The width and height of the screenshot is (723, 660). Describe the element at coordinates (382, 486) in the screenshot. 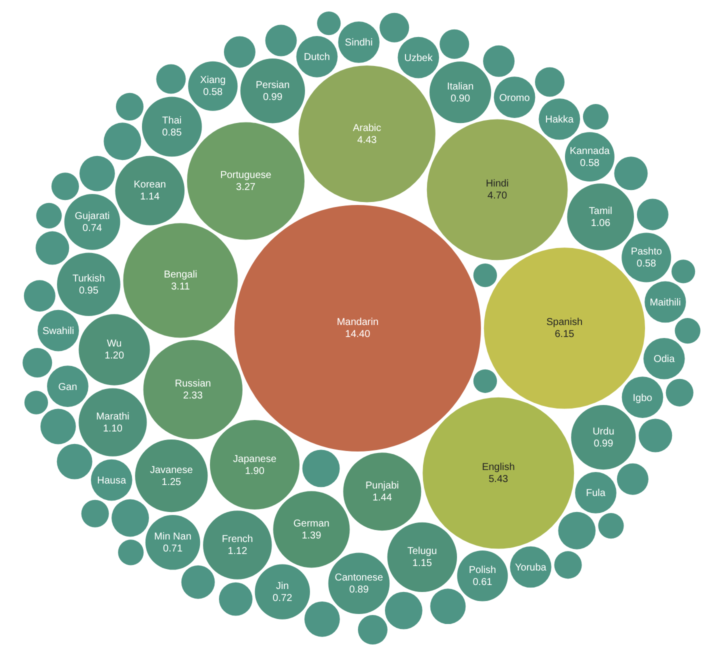

I see `category-label: Punjabi` at that location.